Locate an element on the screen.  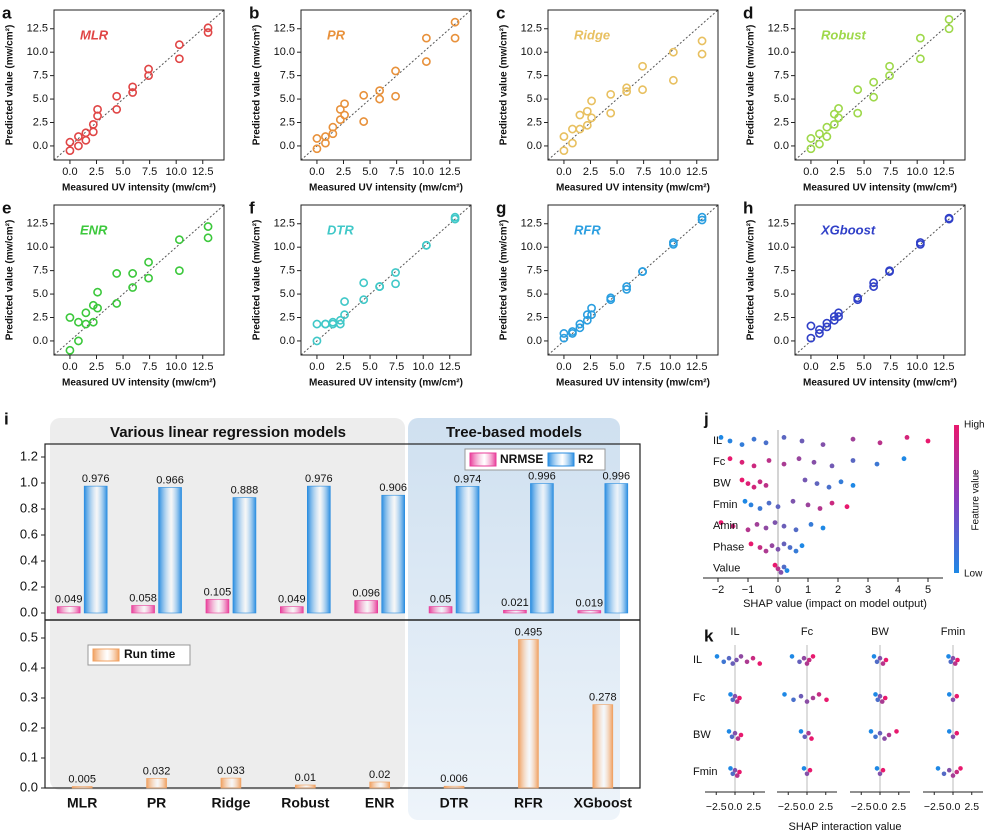
feature-label: Fc is located at coordinates (719, 462).